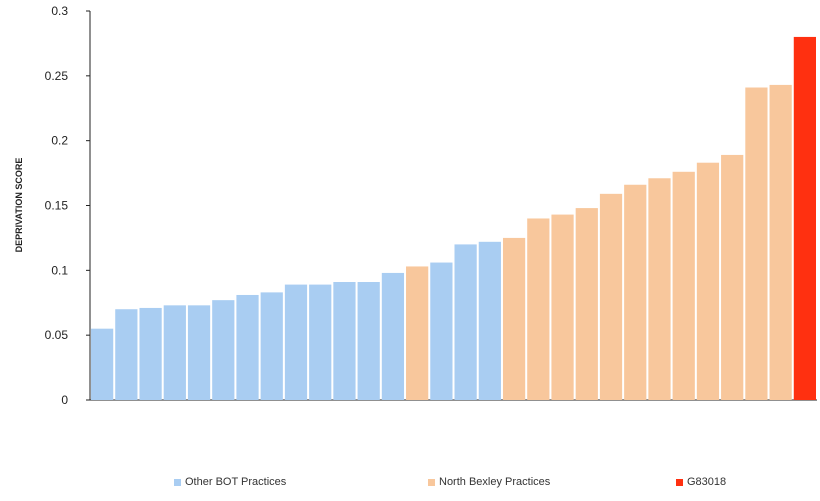  What do you see at coordinates (679, 482) in the screenshot?
I see `legend-swatch-g83018` at bounding box center [679, 482].